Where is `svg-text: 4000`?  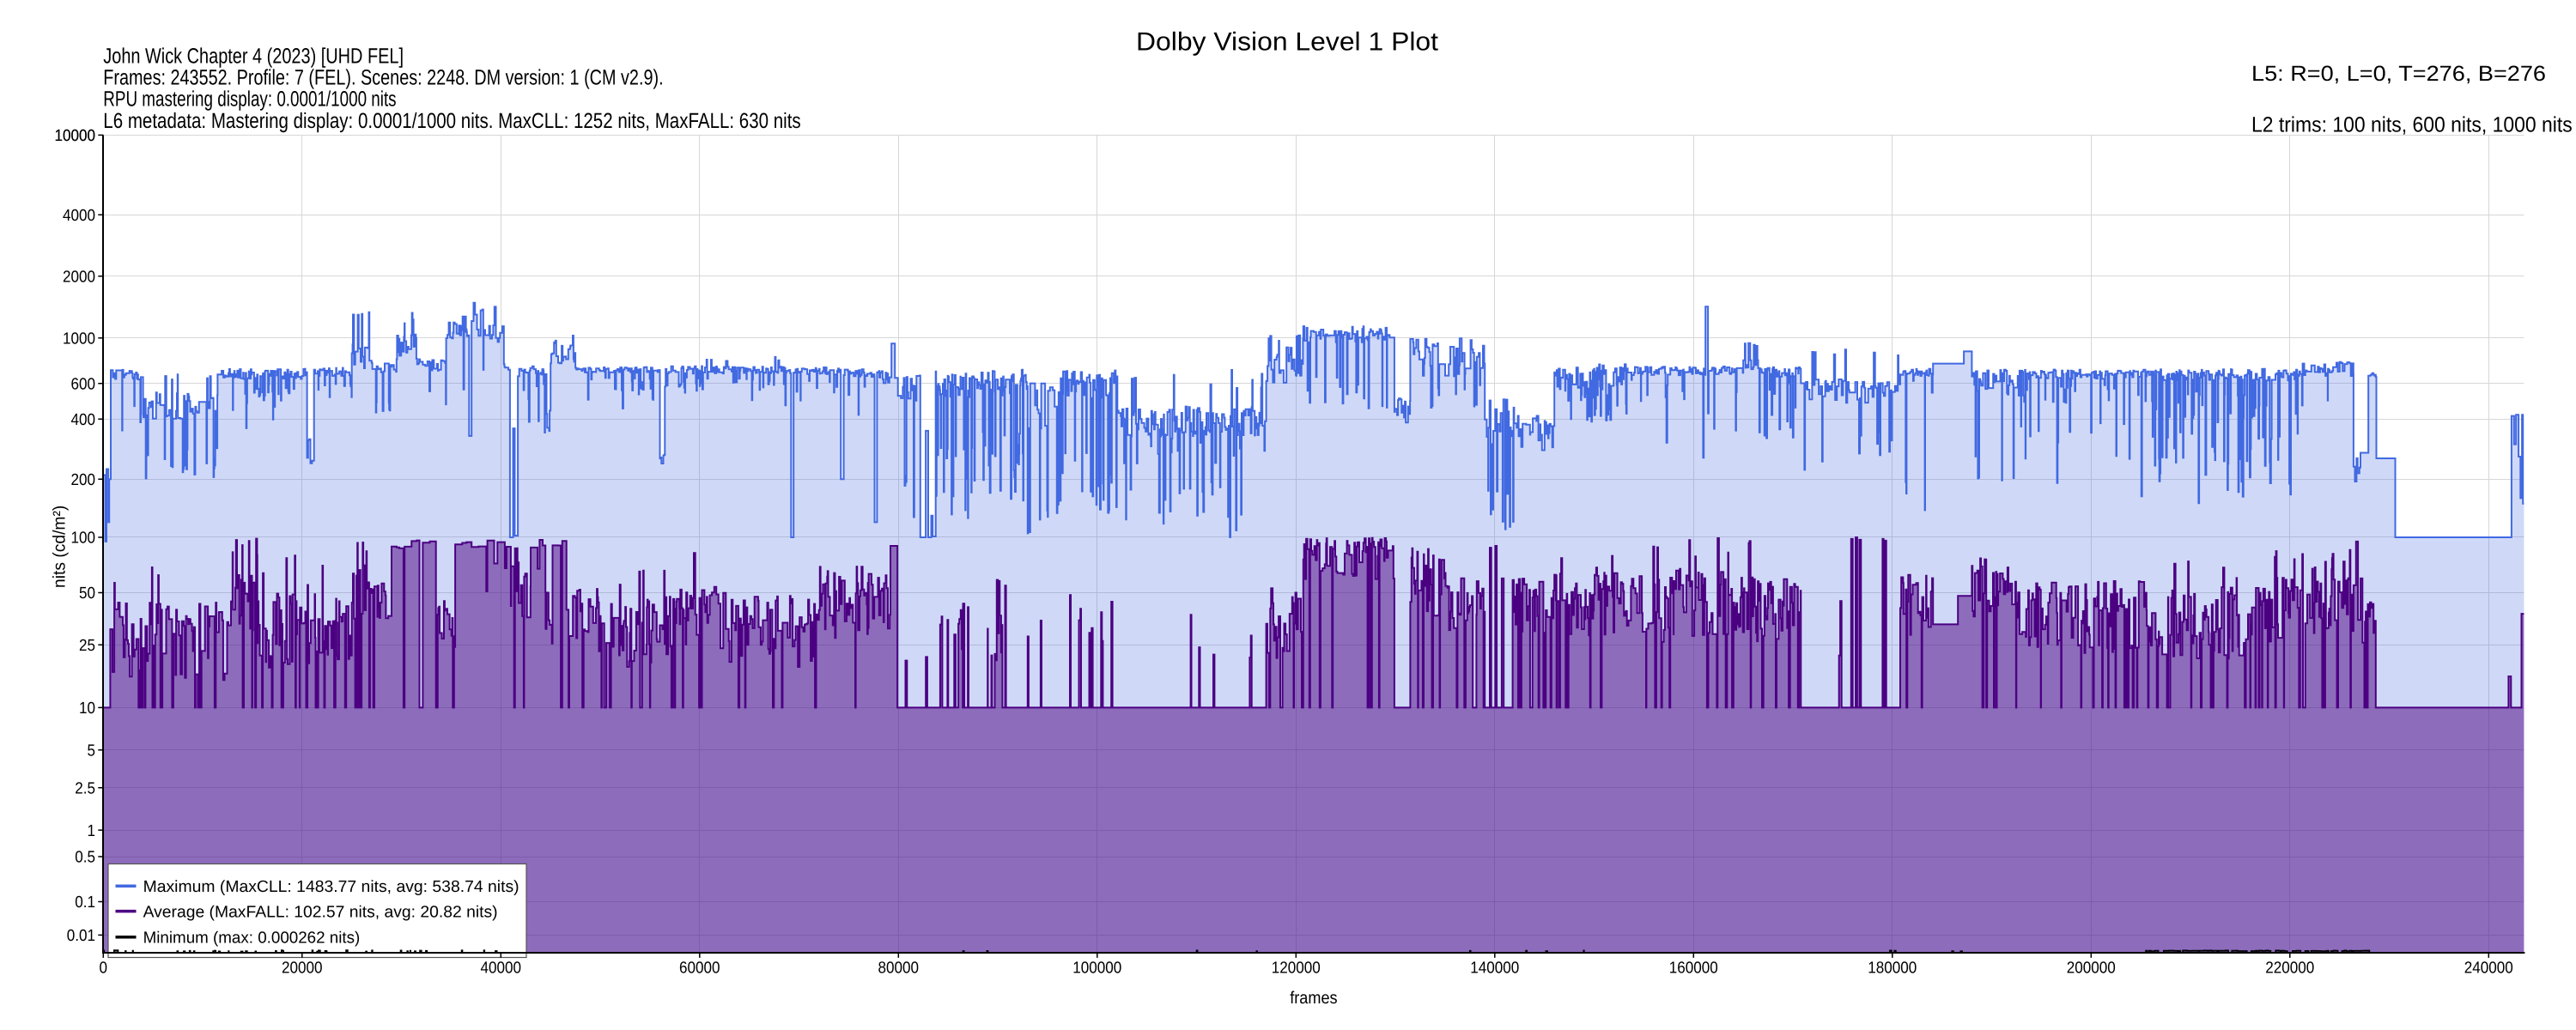
svg-text: 4000 is located at coordinates (79, 216).